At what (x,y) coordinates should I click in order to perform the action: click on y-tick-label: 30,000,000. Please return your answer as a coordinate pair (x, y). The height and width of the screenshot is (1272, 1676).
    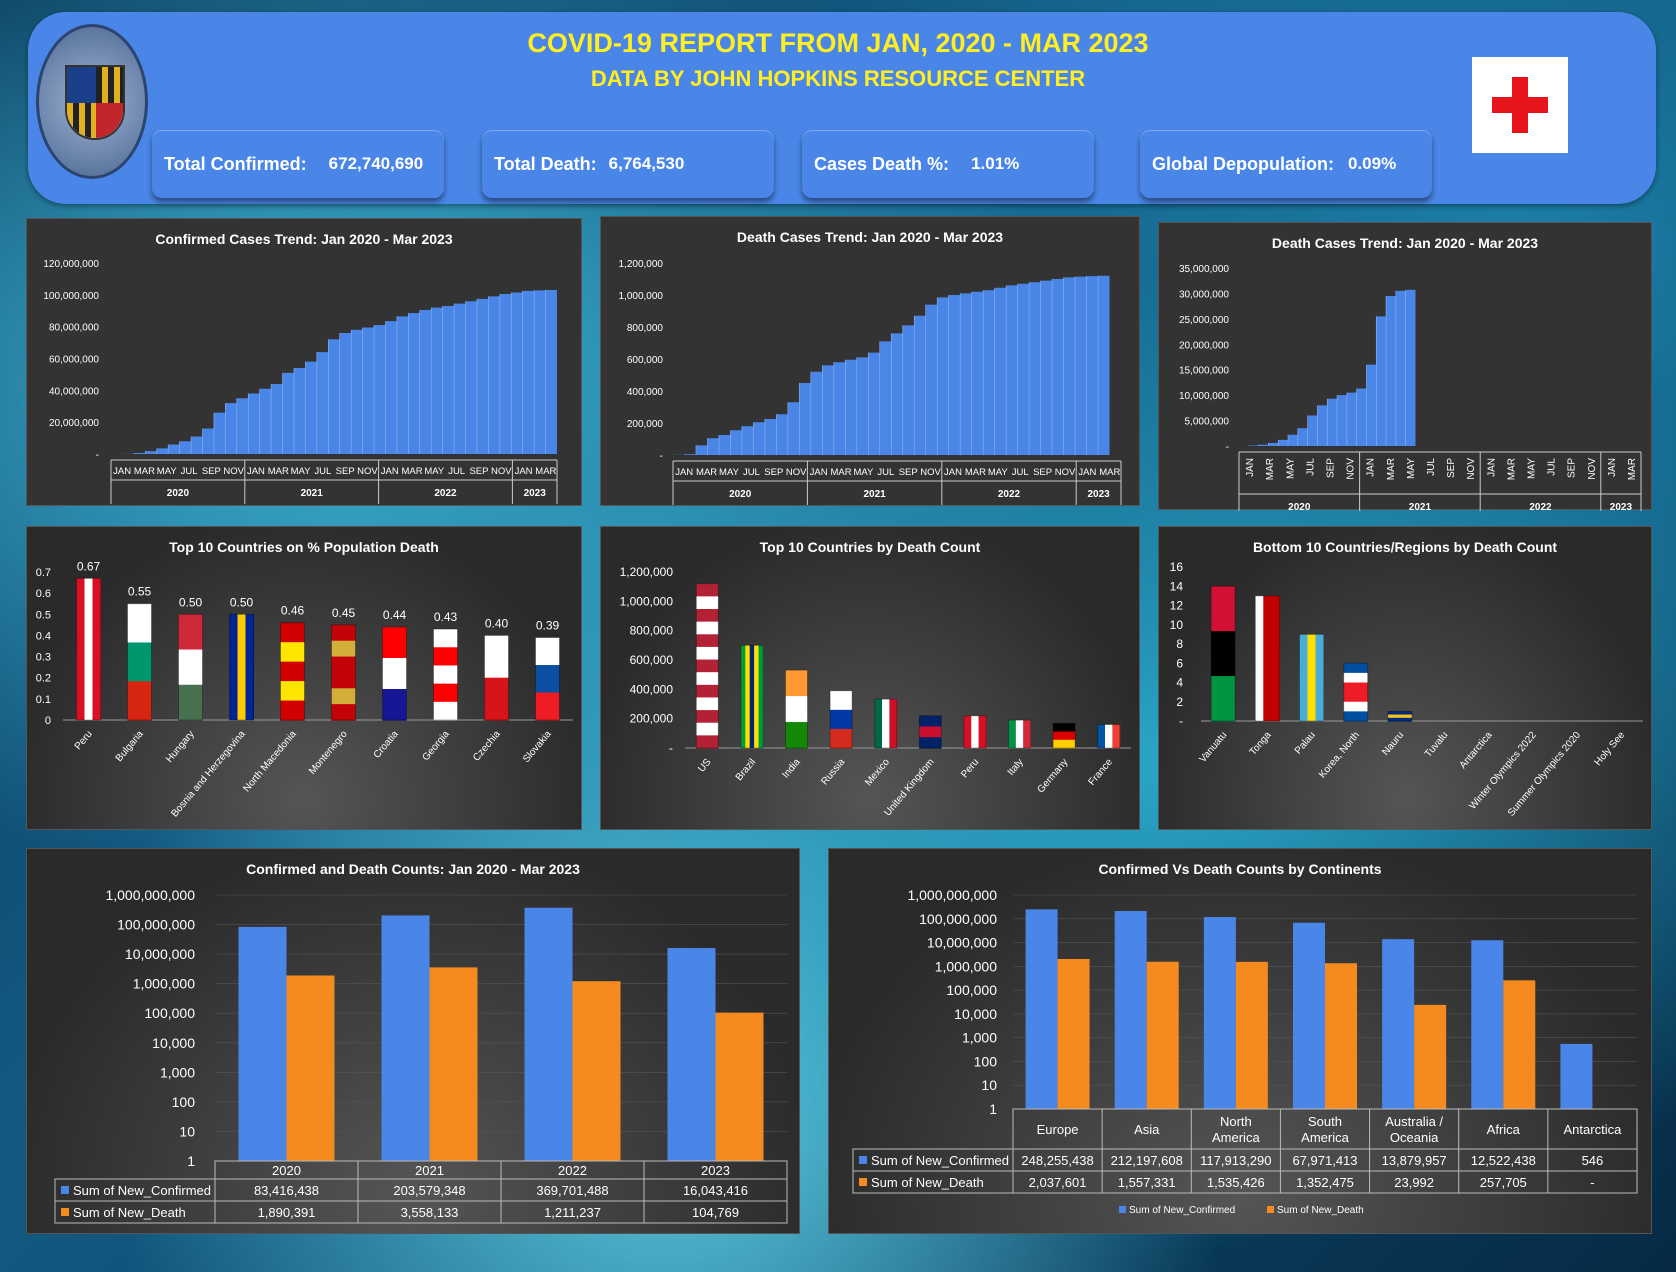
    Looking at the image, I should click on (1204, 294).